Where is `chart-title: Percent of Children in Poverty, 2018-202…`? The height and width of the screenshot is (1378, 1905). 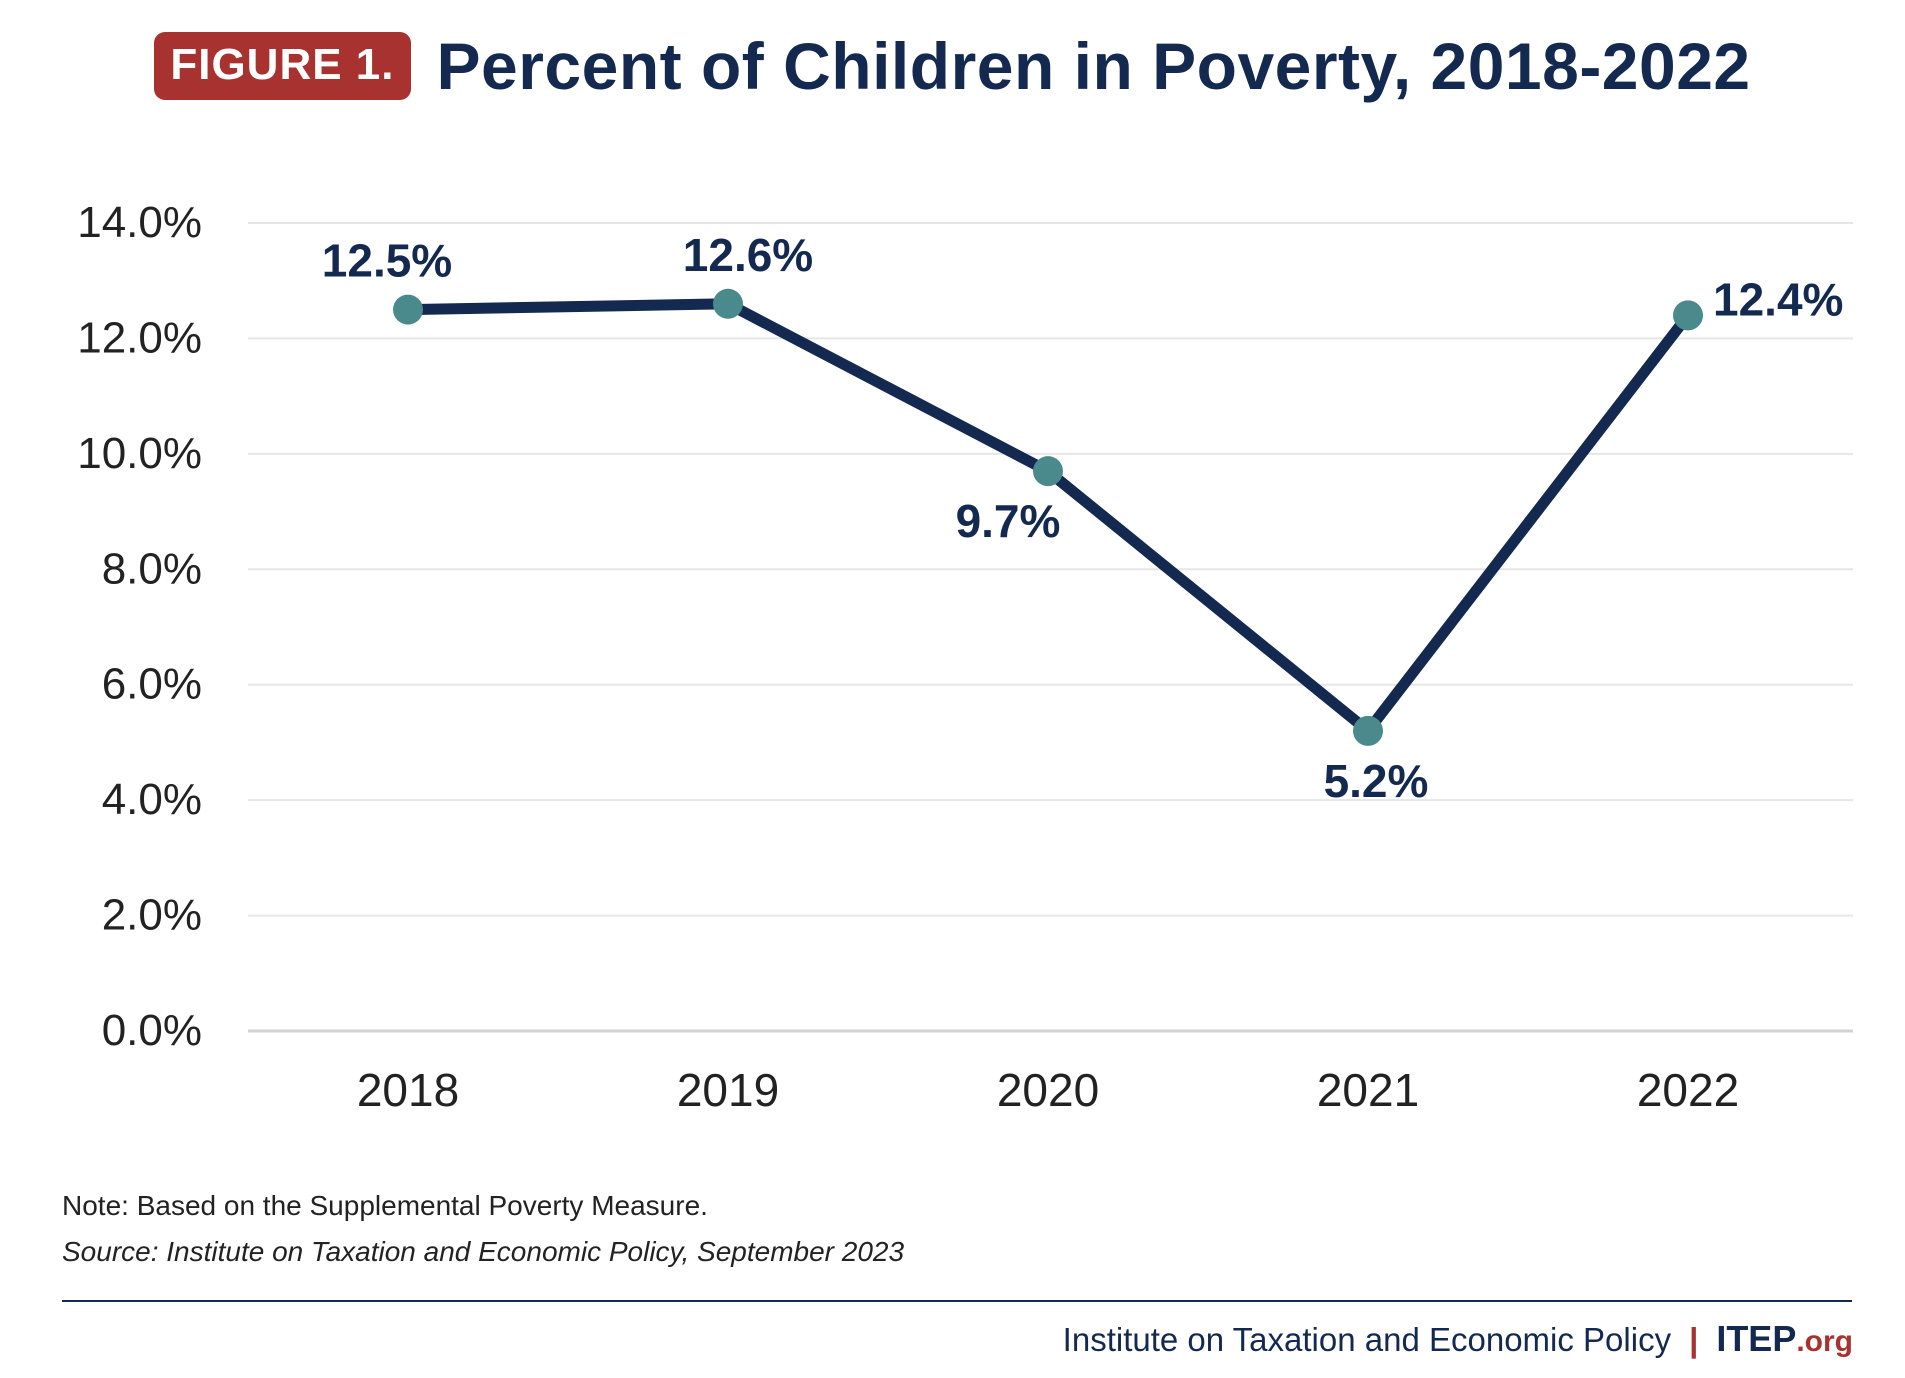
chart-title: Percent of Children in Poverty, 2018-202… is located at coordinates (1093, 66).